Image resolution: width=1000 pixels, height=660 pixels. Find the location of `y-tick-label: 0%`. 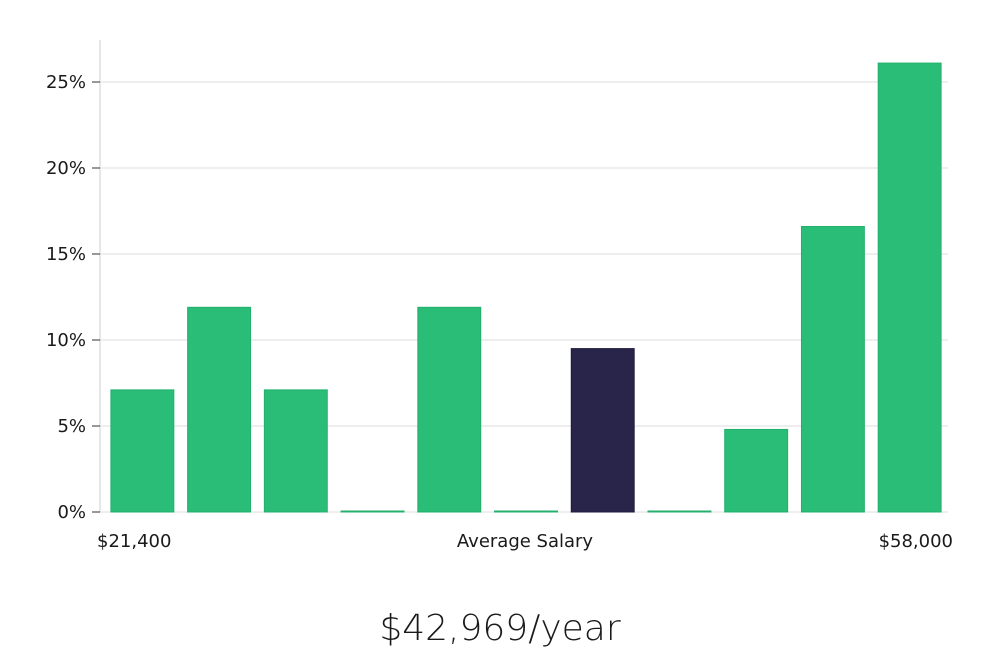

y-tick-label: 0% is located at coordinates (71, 512).